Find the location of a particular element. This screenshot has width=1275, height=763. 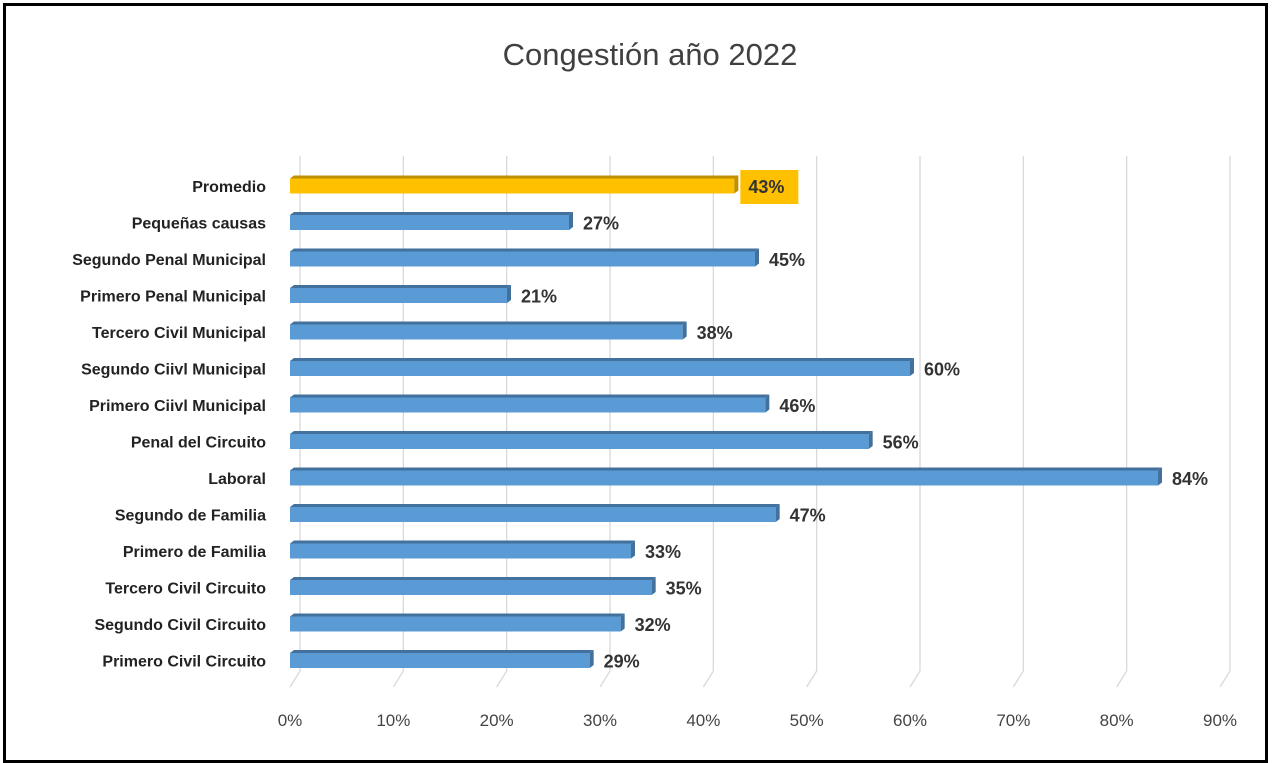

x-tick-label: 90% is located at coordinates (1220, 720).